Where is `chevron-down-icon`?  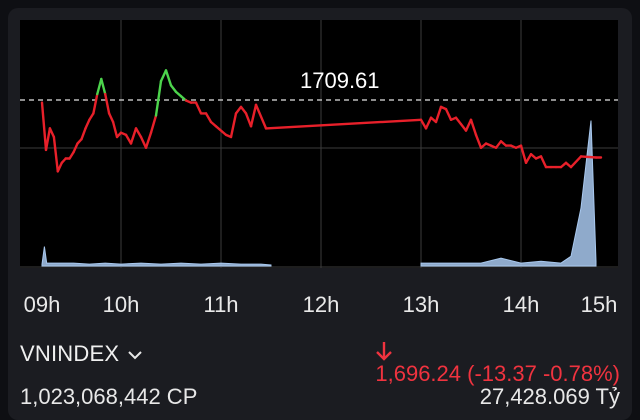
chevron-down-icon is located at coordinates (135, 355).